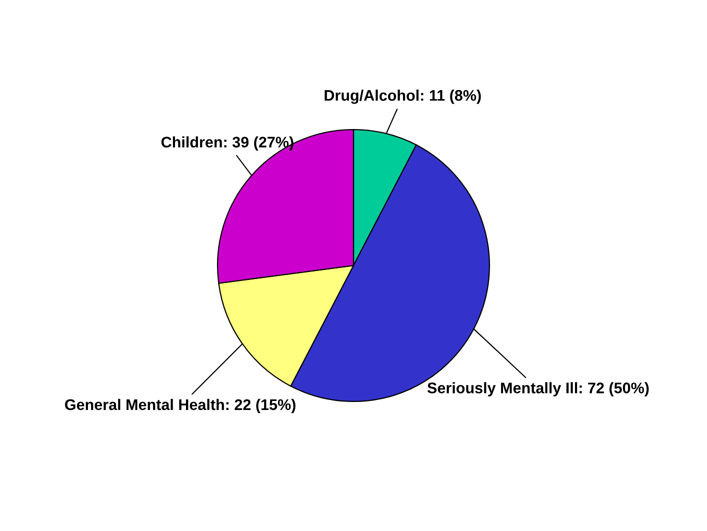 This screenshot has height=531, width=707. Describe the element at coordinates (402, 97) in the screenshot. I see `slice-label: Drug/Alcohol: 11 (8%)` at that location.